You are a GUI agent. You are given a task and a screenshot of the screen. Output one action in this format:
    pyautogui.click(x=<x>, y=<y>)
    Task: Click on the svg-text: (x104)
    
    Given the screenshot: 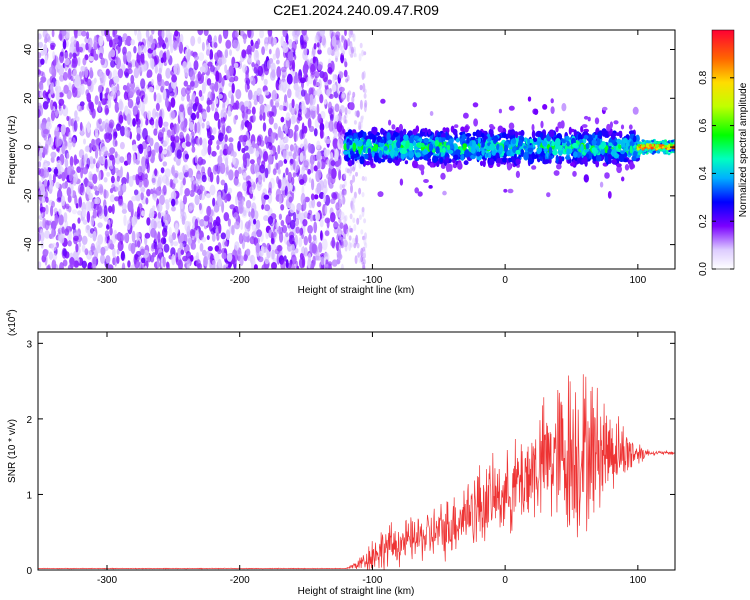 What is the action you would take?
    pyautogui.click(x=12, y=322)
    